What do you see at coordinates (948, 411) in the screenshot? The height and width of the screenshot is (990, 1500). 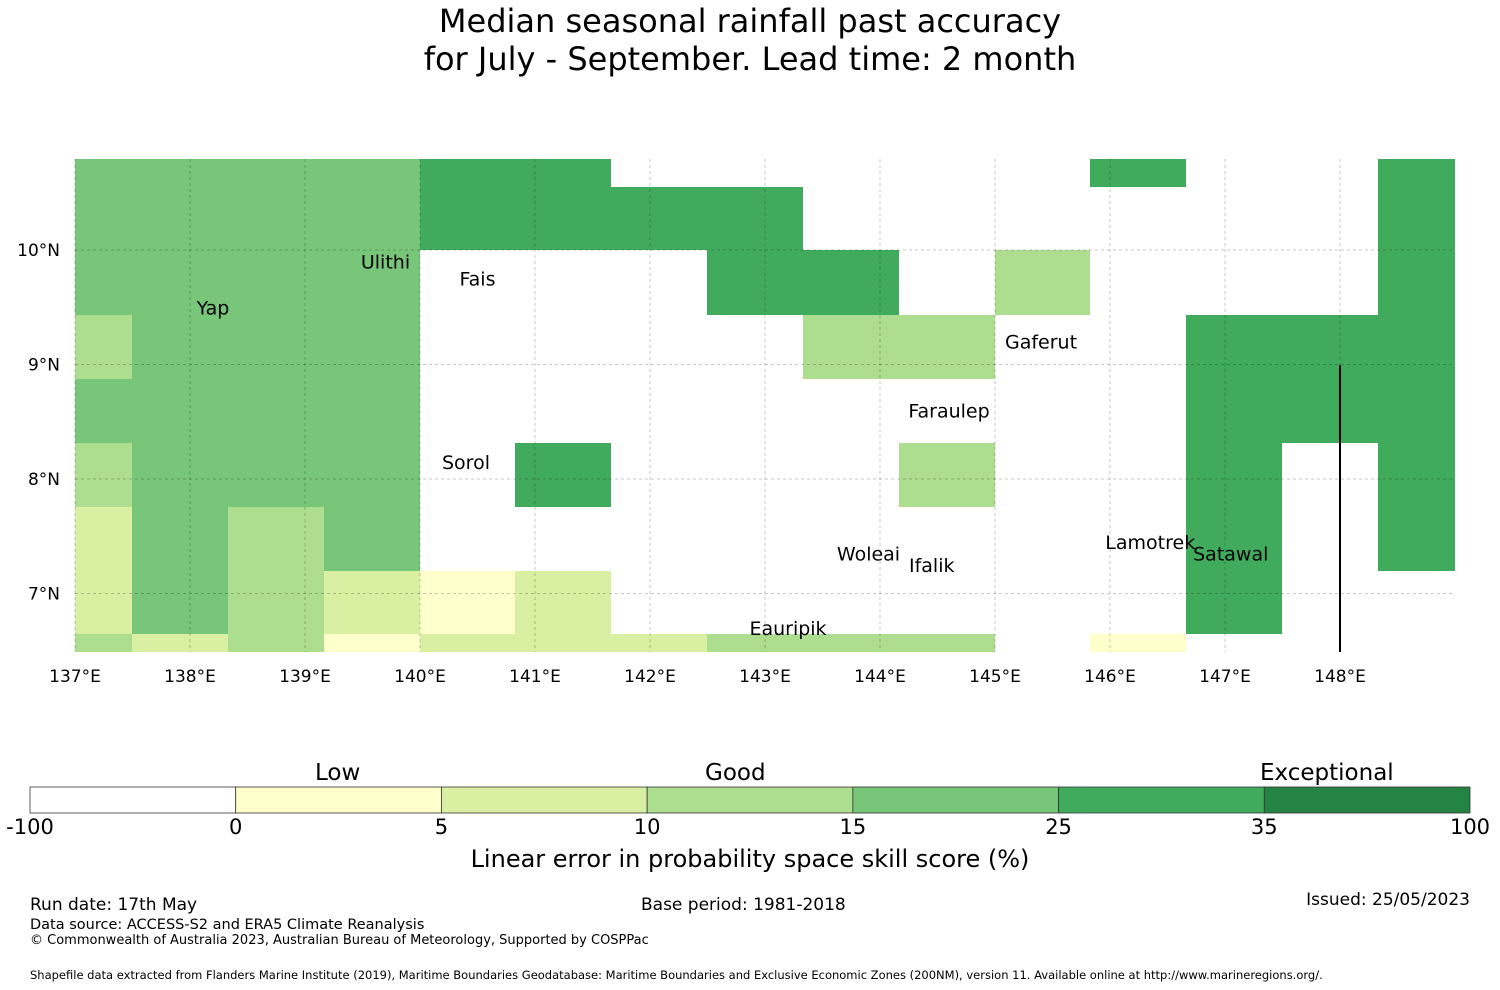 I see `place-label-faraulep: Faraulep` at bounding box center [948, 411].